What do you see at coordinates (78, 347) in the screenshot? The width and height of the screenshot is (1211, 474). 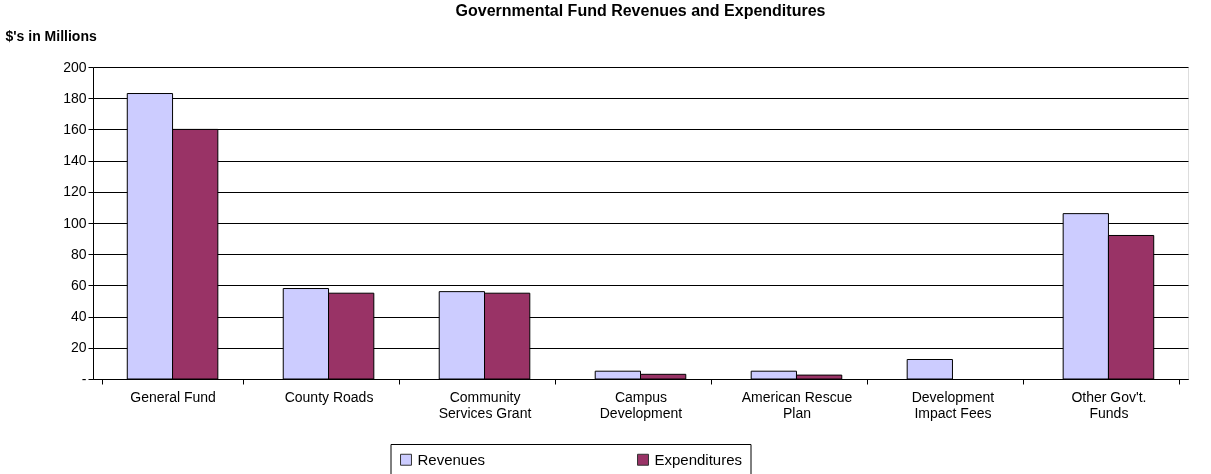 I see `y-tick-label: 20` at bounding box center [78, 347].